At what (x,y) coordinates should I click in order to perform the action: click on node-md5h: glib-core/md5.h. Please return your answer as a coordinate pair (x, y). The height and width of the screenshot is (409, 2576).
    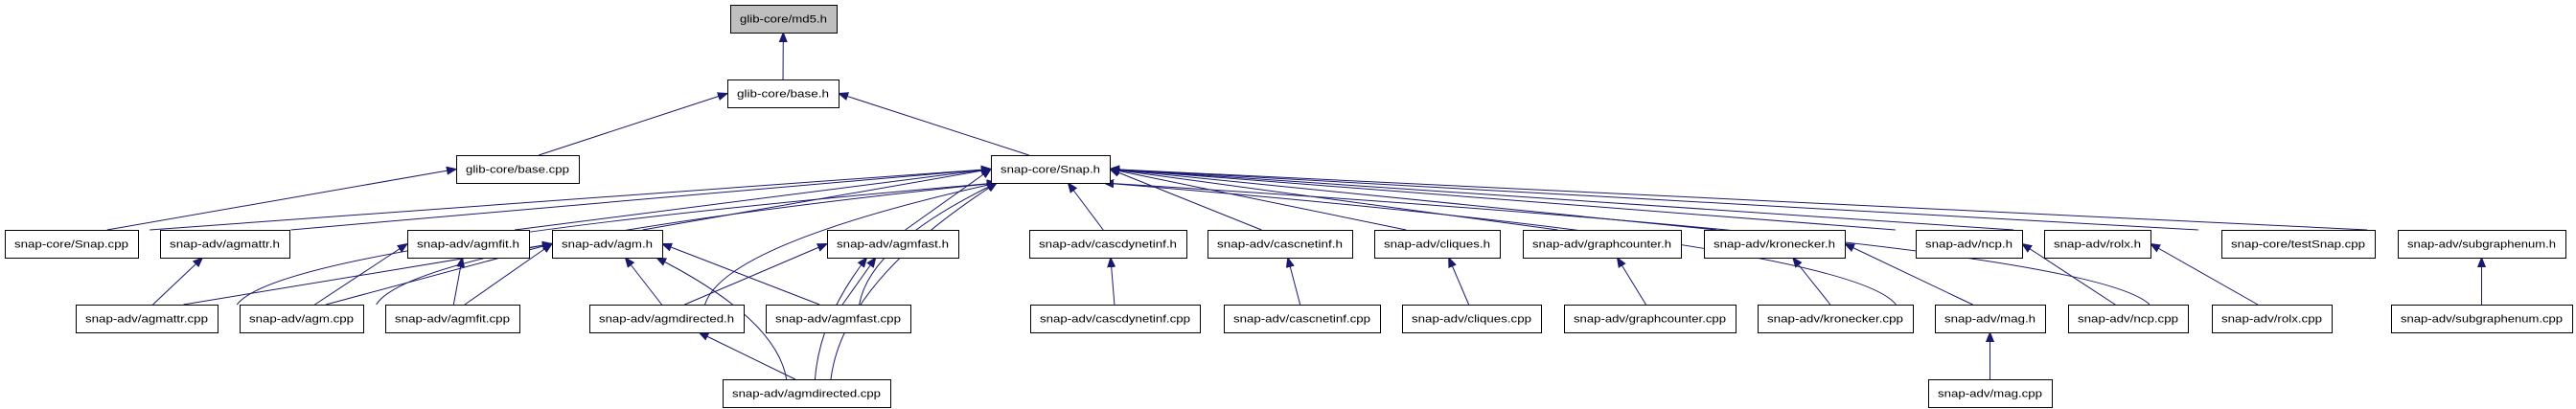
    Looking at the image, I should click on (784, 19).